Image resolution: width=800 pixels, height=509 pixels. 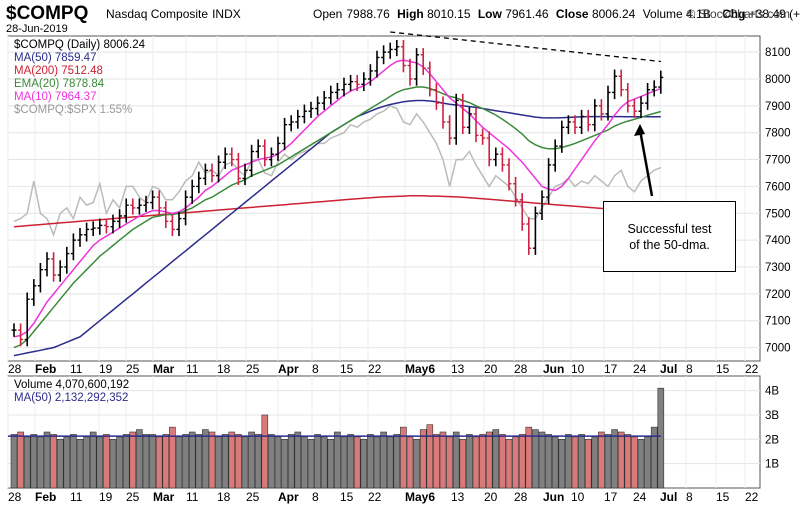 I want to click on x-tick-label: Feb, so click(x=45, y=369).